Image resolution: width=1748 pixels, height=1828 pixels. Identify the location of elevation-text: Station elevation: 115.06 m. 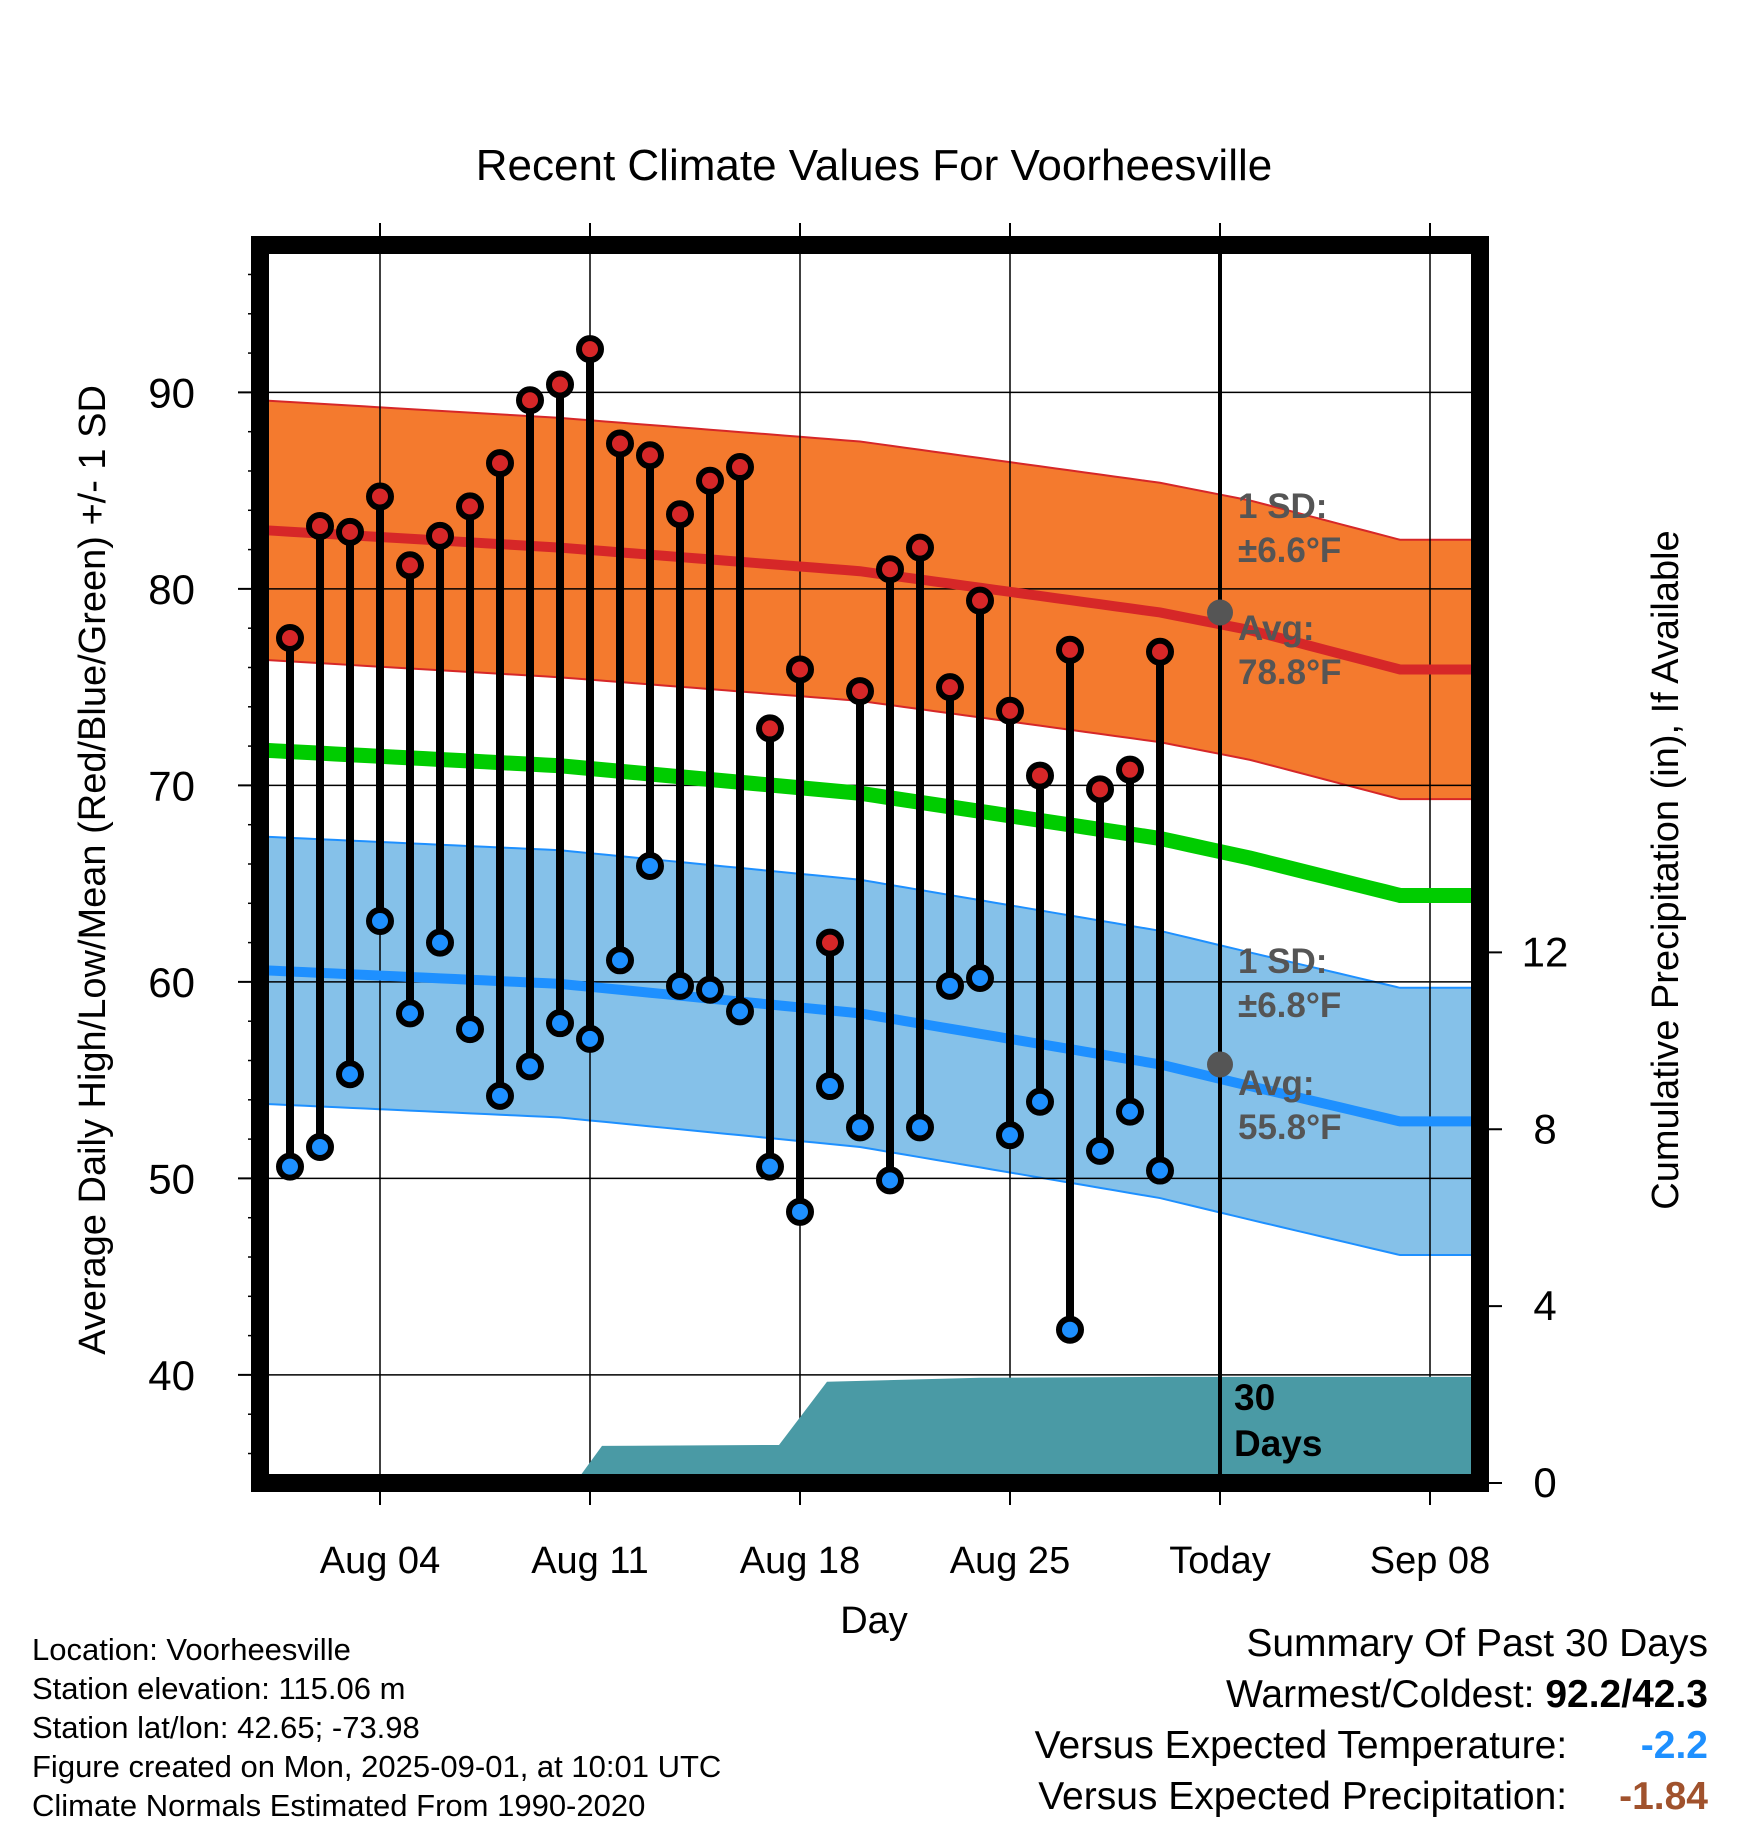
(219, 1688).